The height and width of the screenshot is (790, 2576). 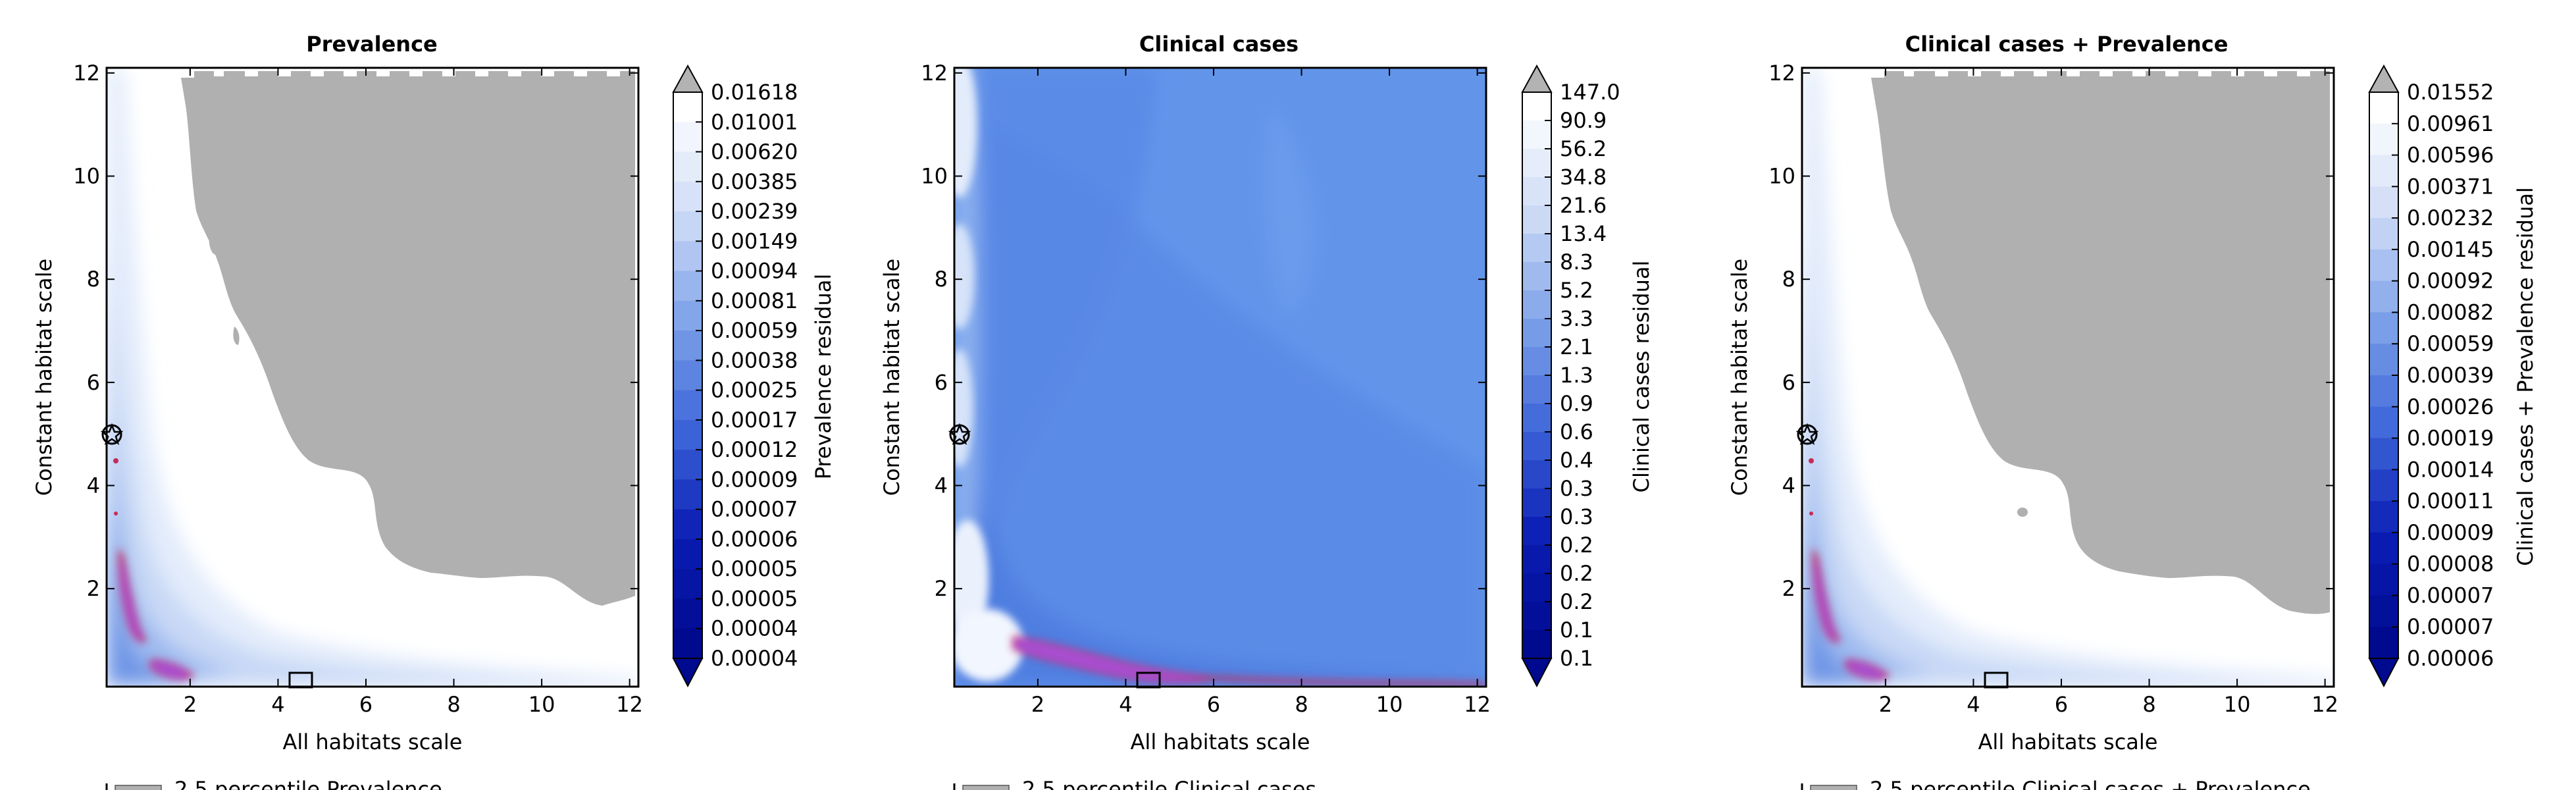 I want to click on colorbar-tick-label: 0.3, so click(x=1576, y=489).